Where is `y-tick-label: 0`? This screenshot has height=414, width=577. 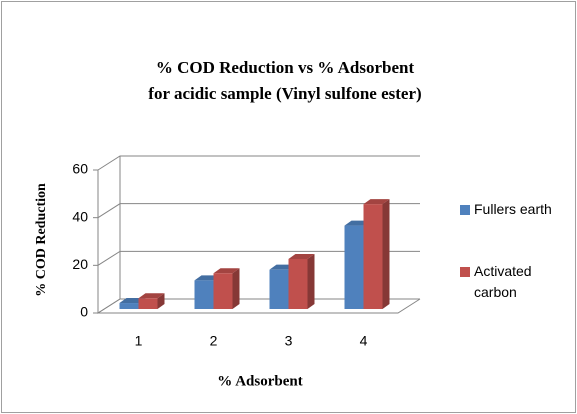
y-tick-label: 0 is located at coordinates (84, 312).